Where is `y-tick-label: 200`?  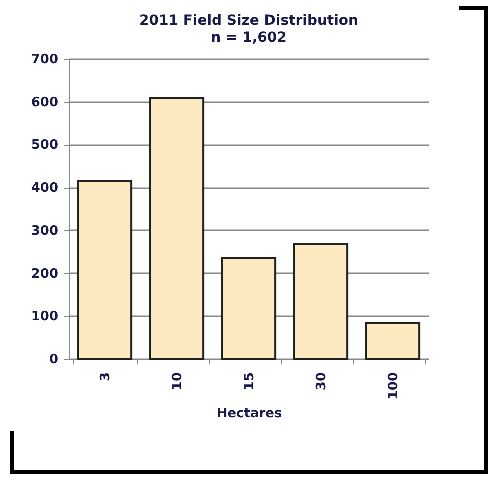 y-tick-label: 200 is located at coordinates (44, 274).